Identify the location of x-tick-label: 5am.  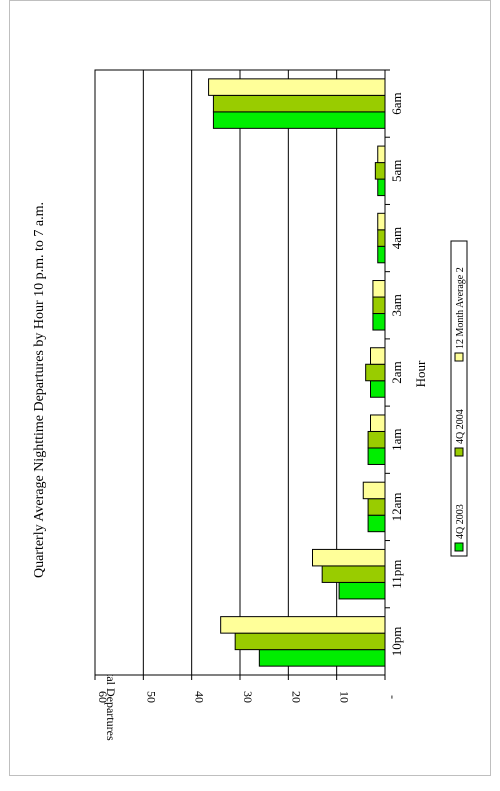
(396, 171).